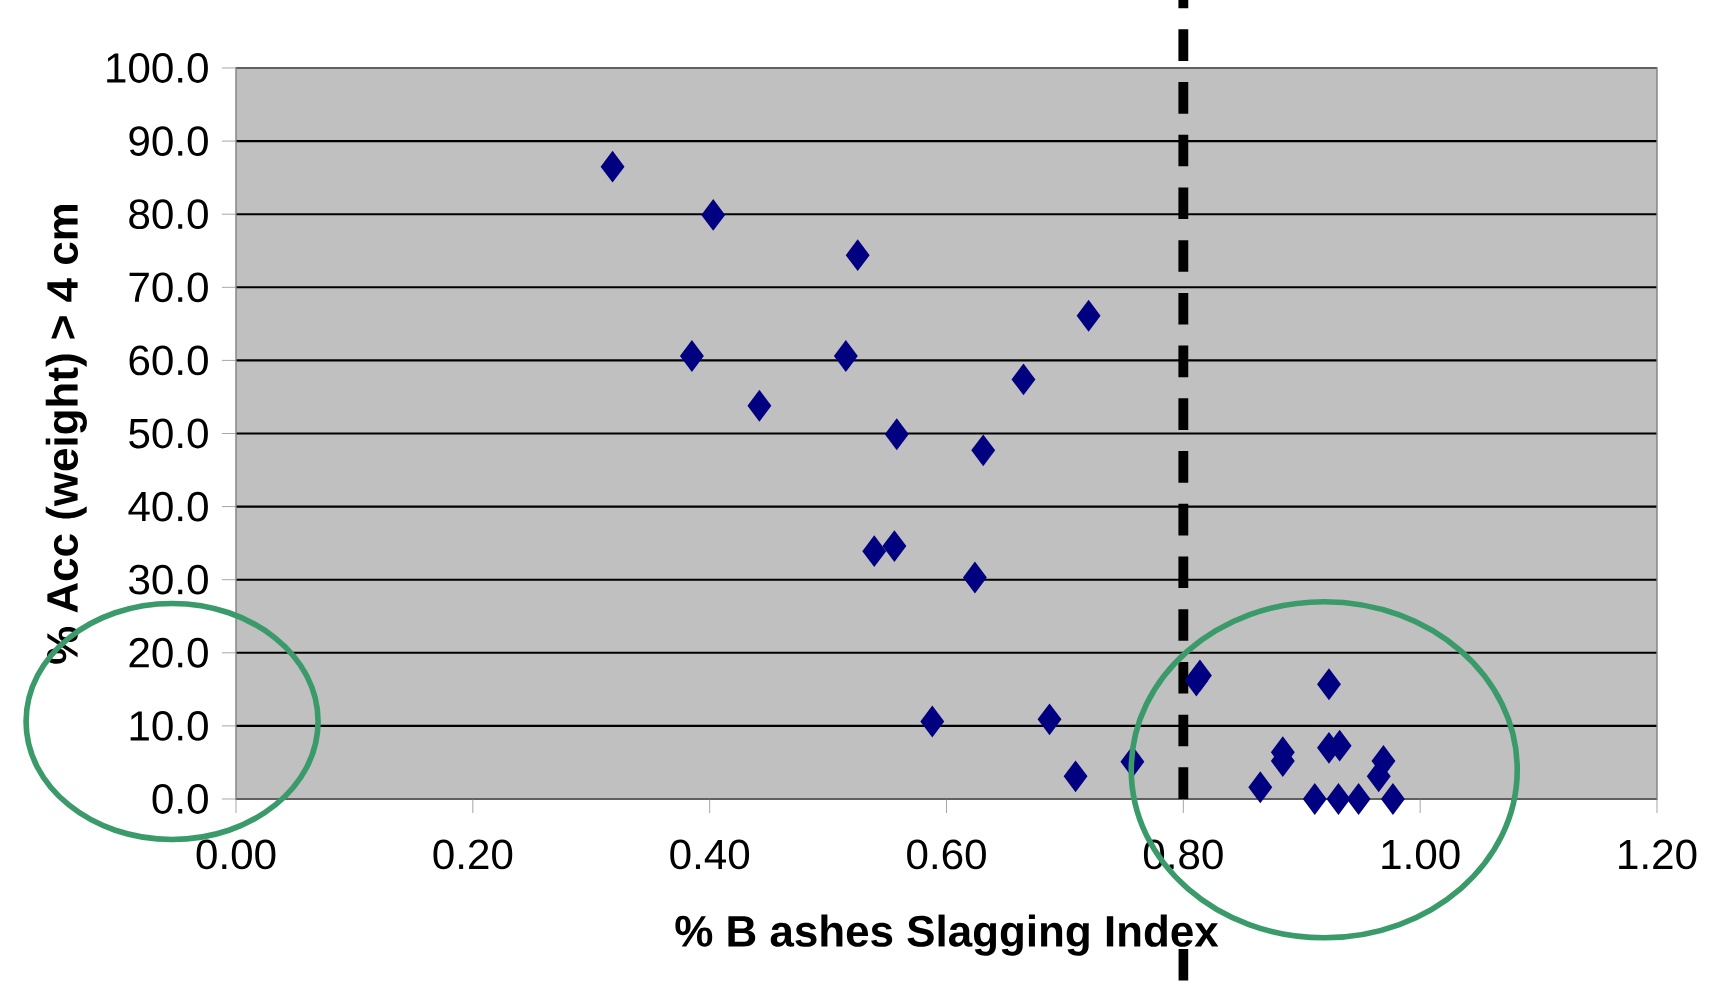  I want to click on x-tick-label: 0.60, so click(946, 854).